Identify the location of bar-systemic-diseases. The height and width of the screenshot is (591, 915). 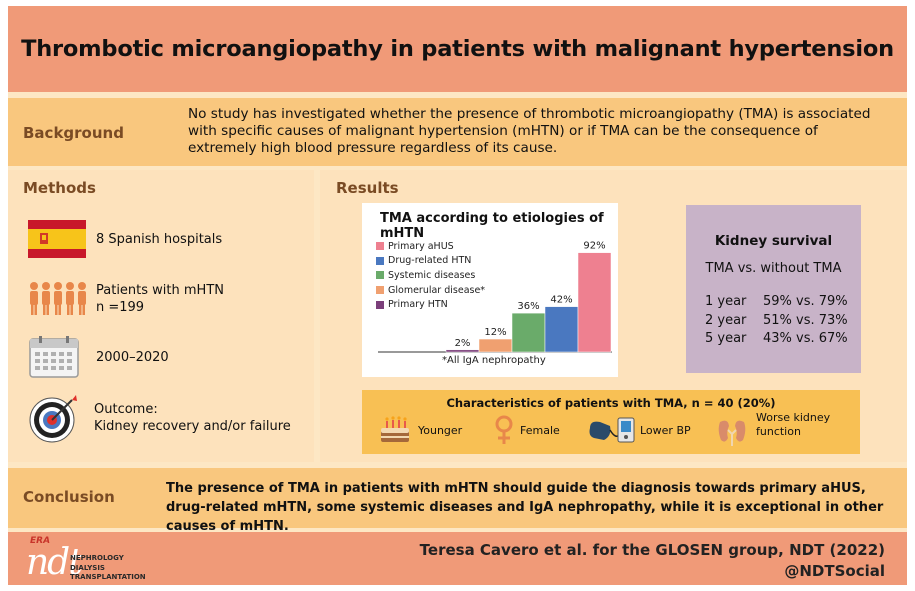
(528, 332).